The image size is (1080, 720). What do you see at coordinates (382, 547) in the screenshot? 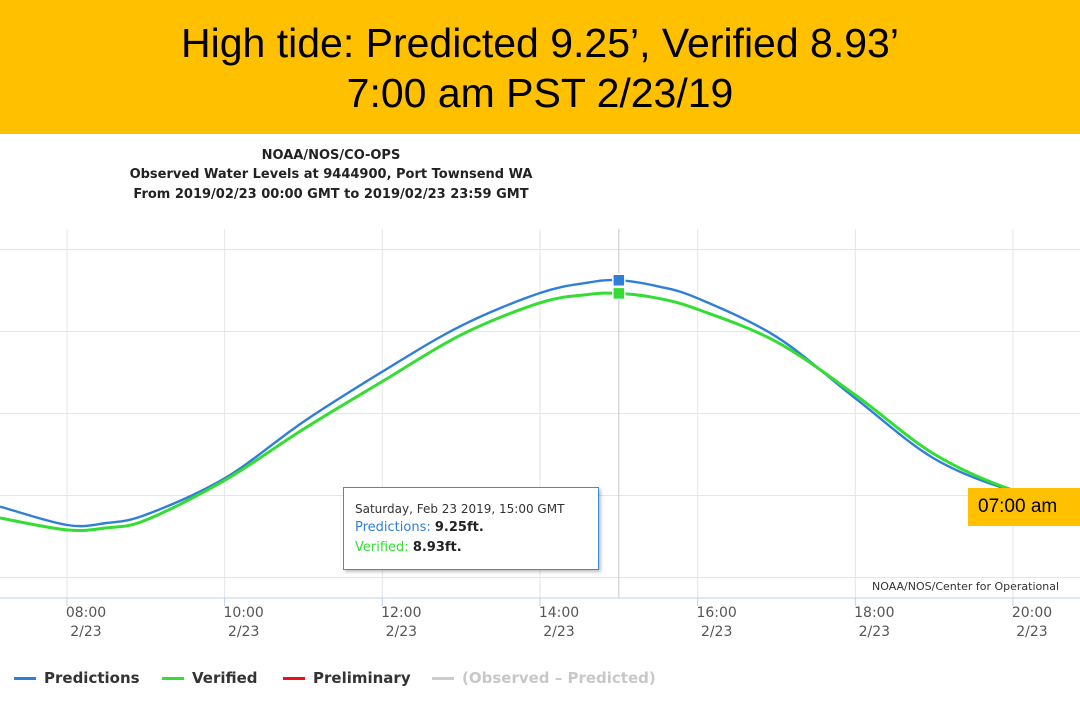
I see `tooltip-ver-label: Verified:` at bounding box center [382, 547].